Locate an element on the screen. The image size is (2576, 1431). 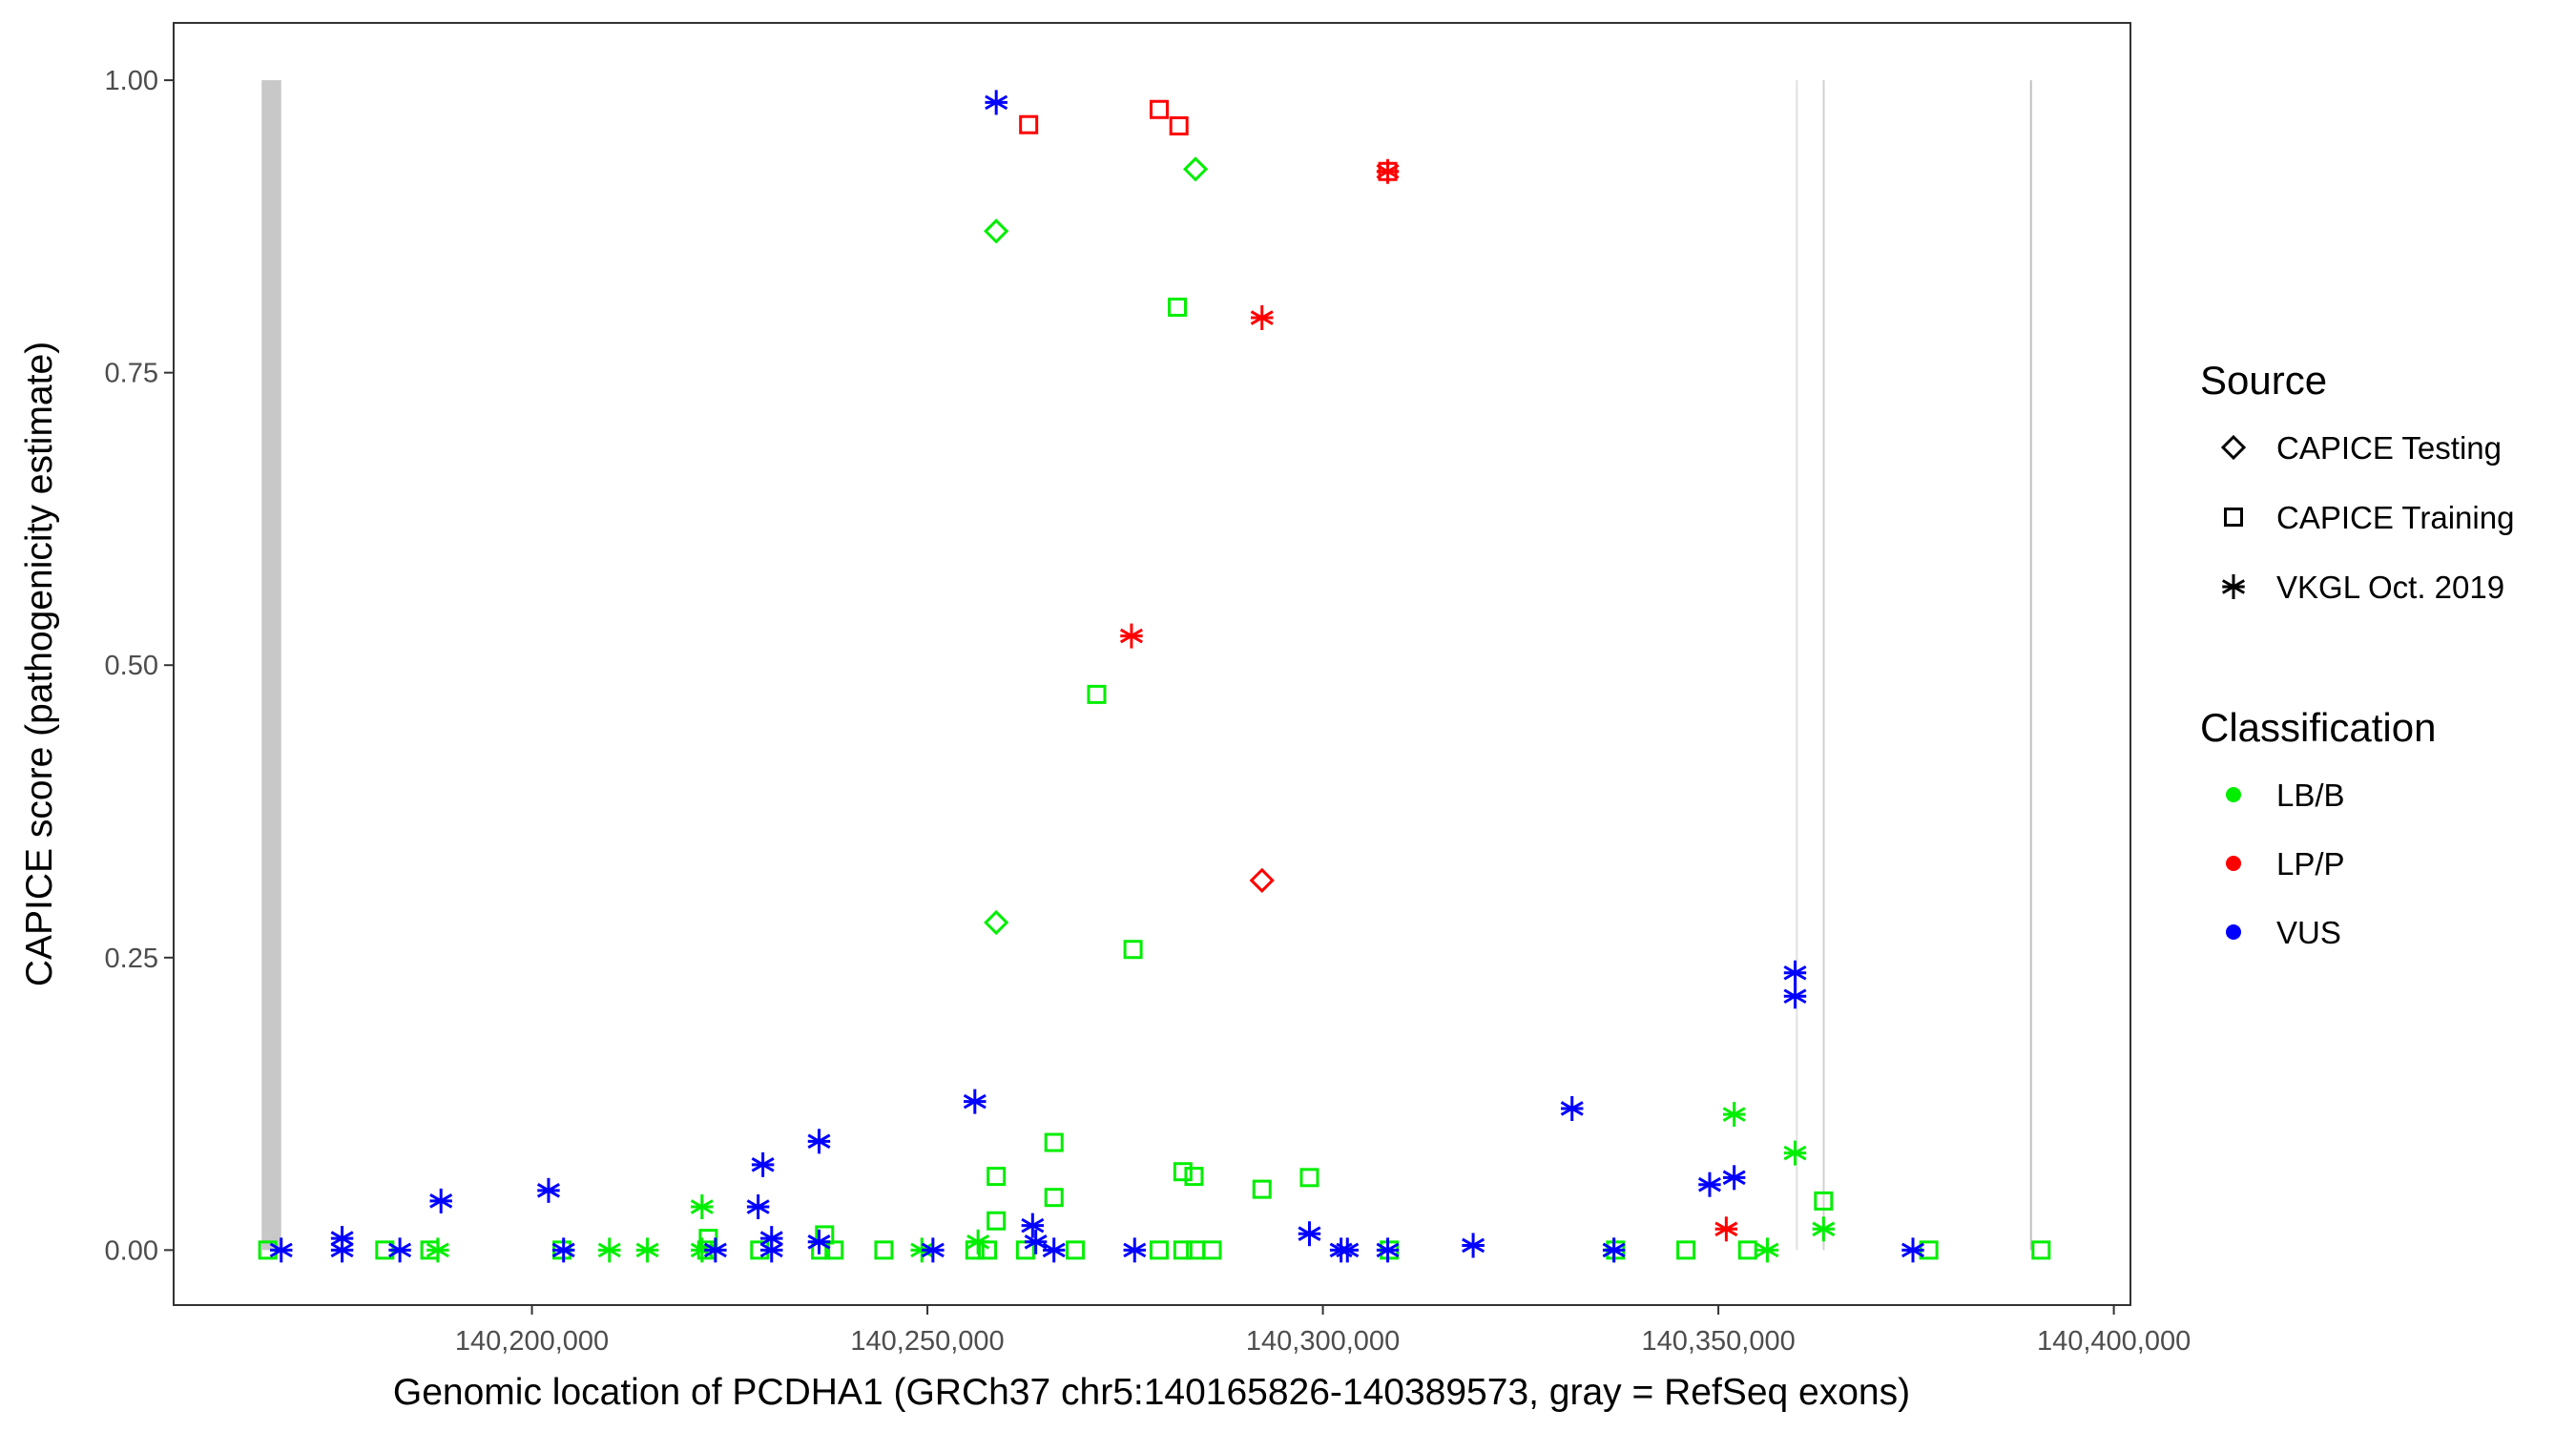
x-tick-label: 140,300,000 is located at coordinates (1323, 1341).